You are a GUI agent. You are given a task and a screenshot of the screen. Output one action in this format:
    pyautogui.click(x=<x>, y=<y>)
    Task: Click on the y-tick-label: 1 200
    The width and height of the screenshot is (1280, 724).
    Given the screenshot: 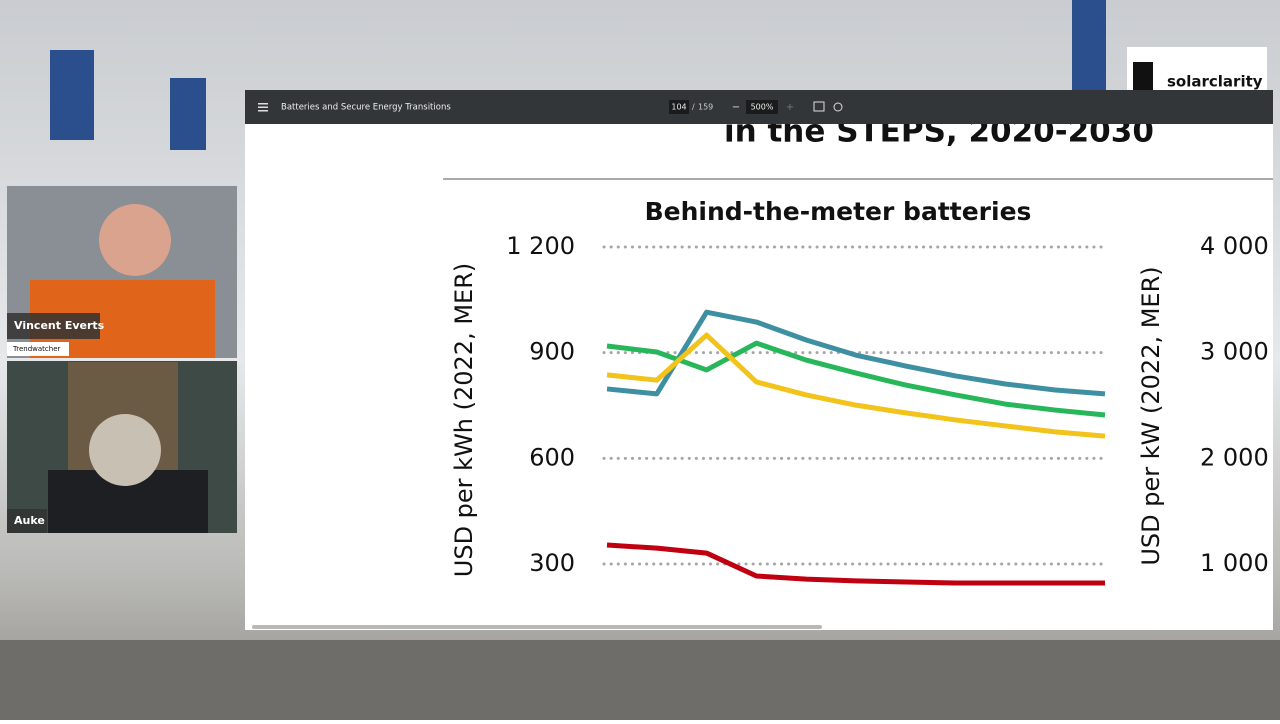 What is the action you would take?
    pyautogui.click(x=540, y=246)
    